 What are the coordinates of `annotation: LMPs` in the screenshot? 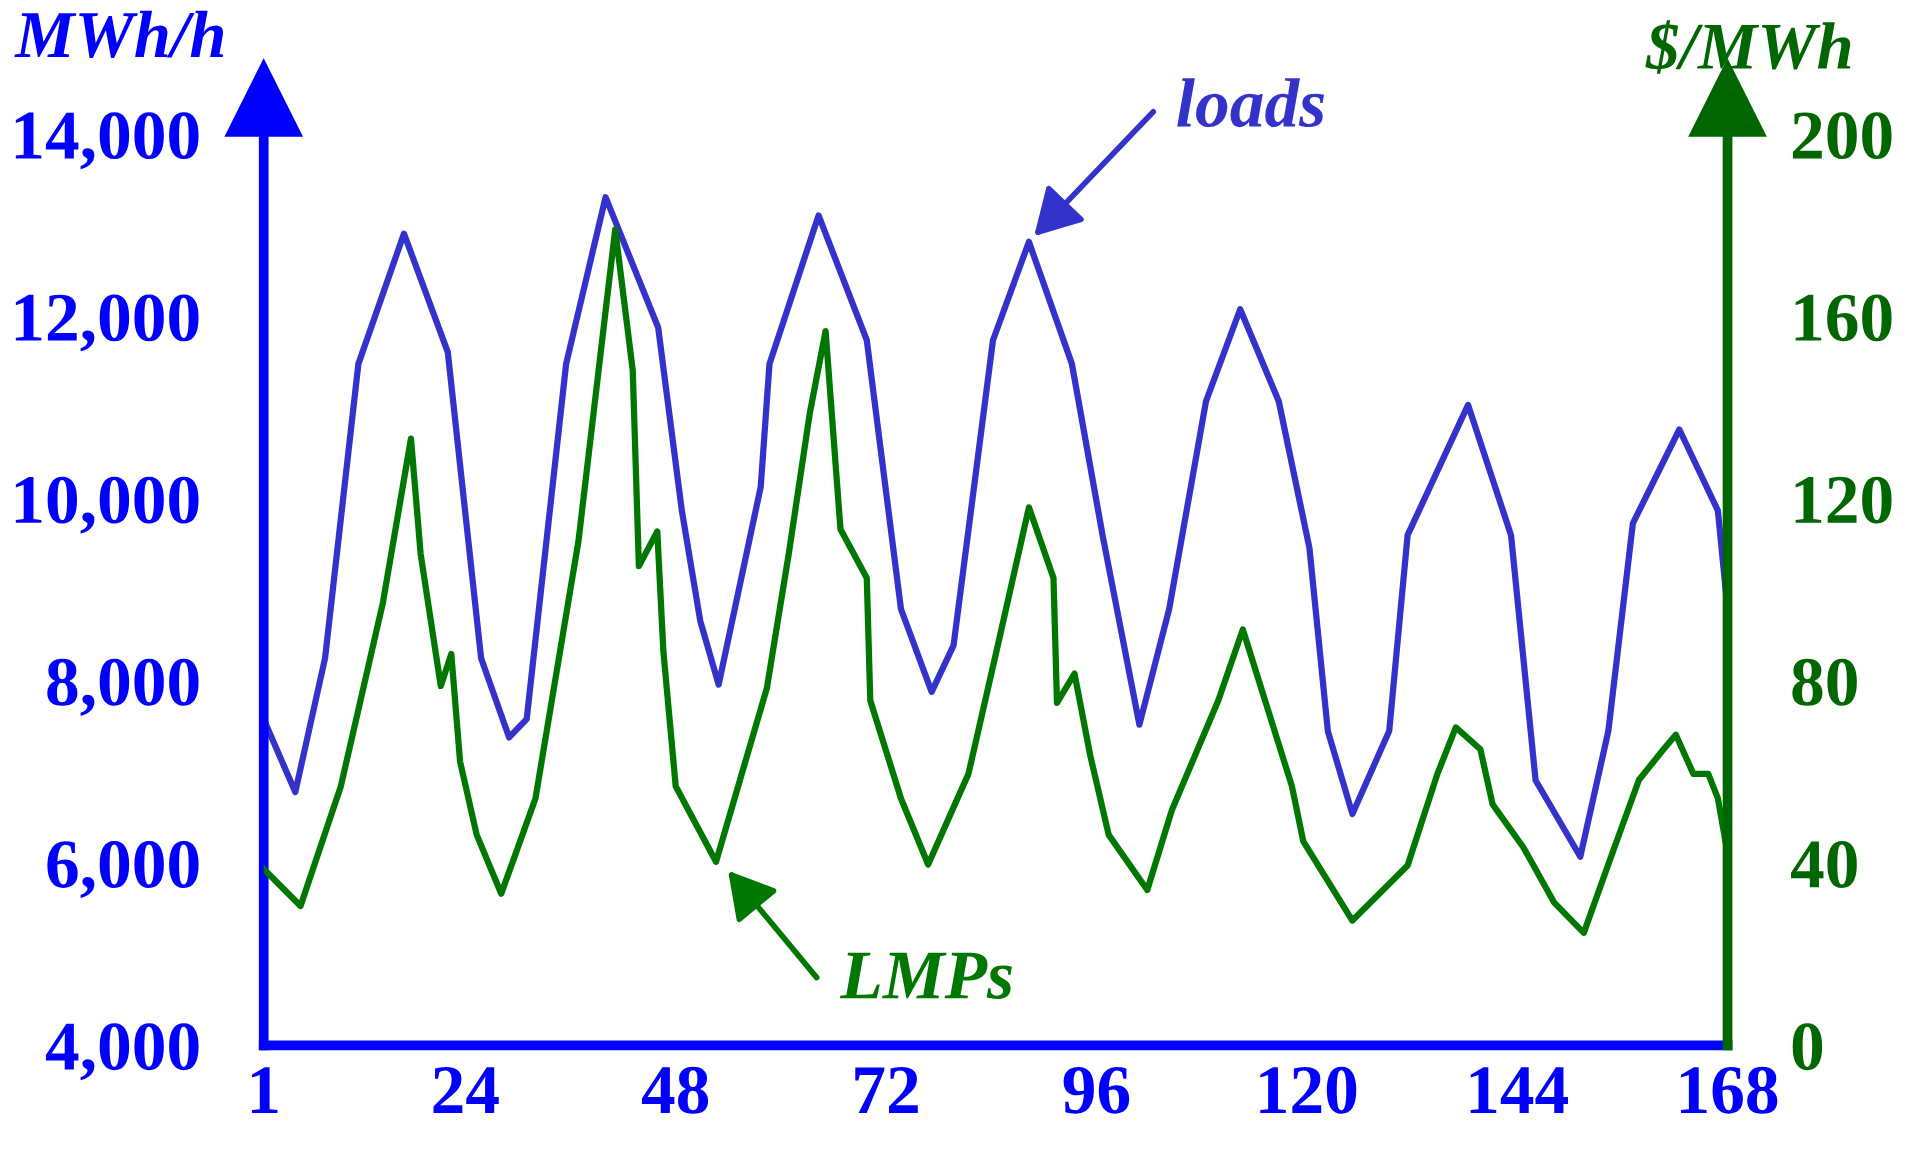 It's located at (925, 975).